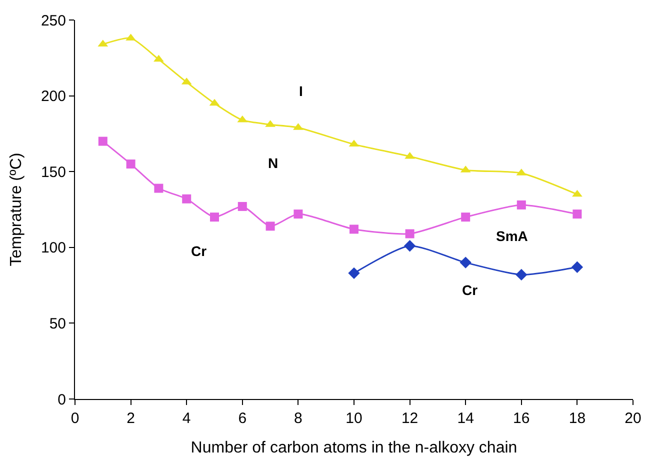 The width and height of the screenshot is (653, 469). What do you see at coordinates (521, 418) in the screenshot?
I see `x-tick-label: 16` at bounding box center [521, 418].